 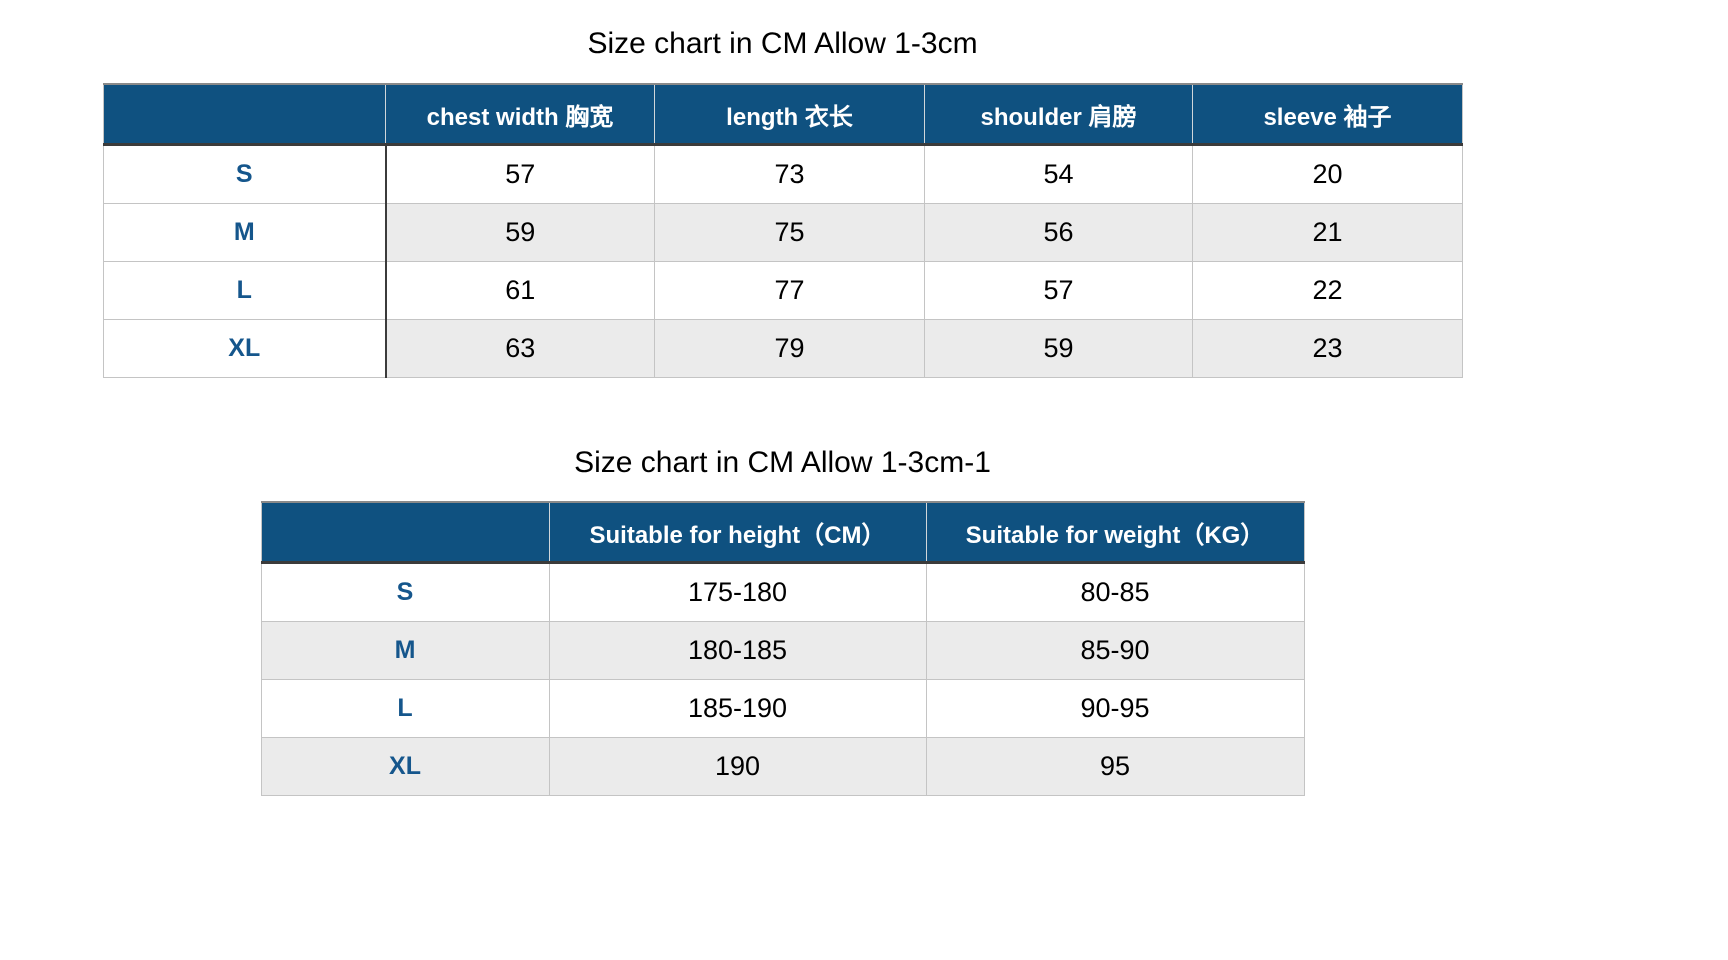 What do you see at coordinates (1115, 532) in the screenshot?
I see `header-cell: Suitable for weight（KG）` at bounding box center [1115, 532].